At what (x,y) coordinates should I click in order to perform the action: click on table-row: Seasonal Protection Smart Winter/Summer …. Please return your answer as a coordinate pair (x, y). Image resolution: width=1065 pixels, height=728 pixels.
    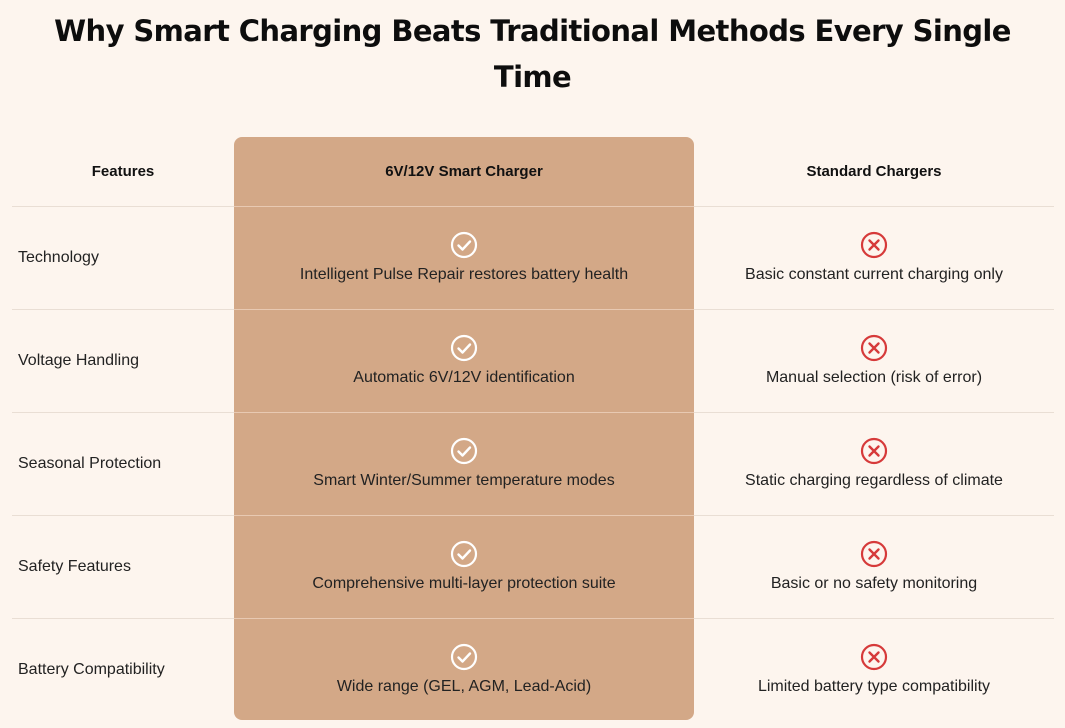
    Looking at the image, I should click on (533, 463).